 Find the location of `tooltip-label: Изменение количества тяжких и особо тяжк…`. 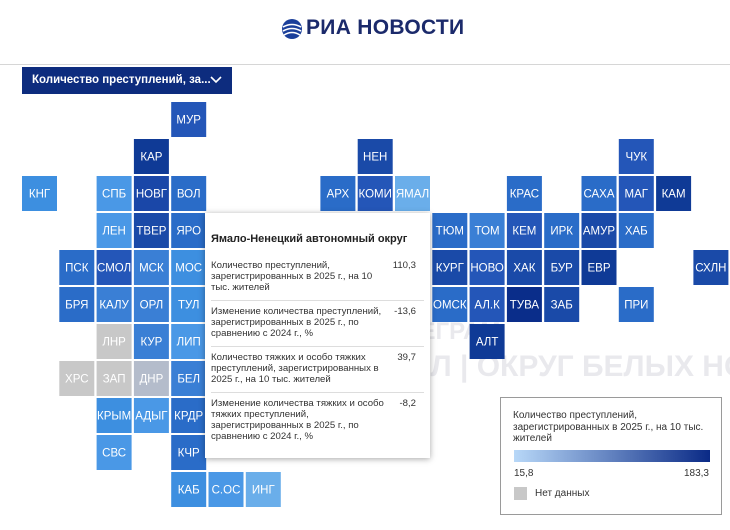

tooltip-label: Изменение количества тяжких и особо тяжк… is located at coordinates (297, 420).